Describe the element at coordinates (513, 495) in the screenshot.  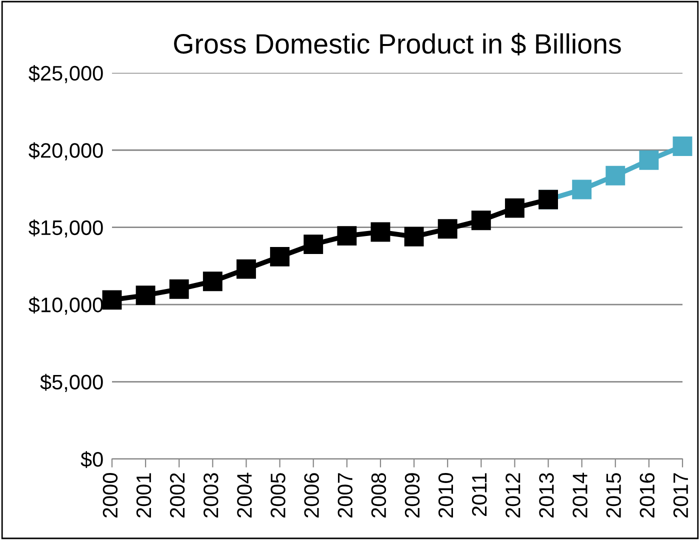
I see `x-tick-label: 2012` at that location.